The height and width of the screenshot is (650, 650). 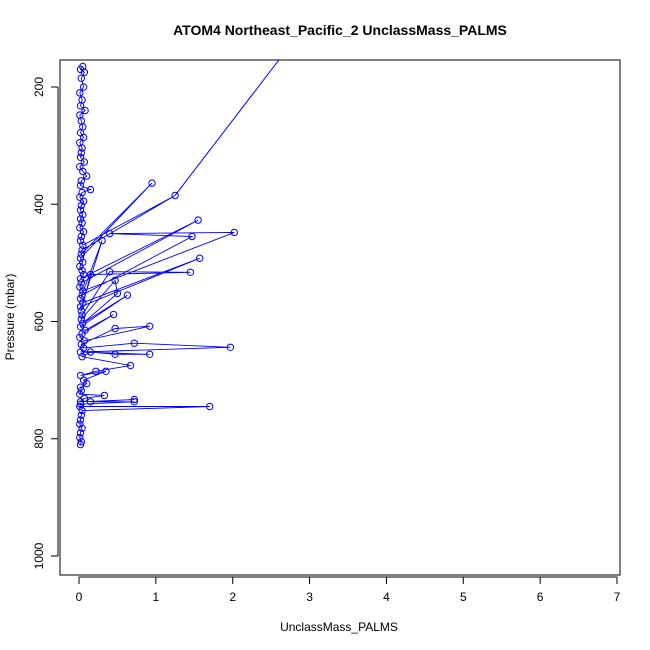 I want to click on x-tick-label: 1, so click(x=156, y=597).